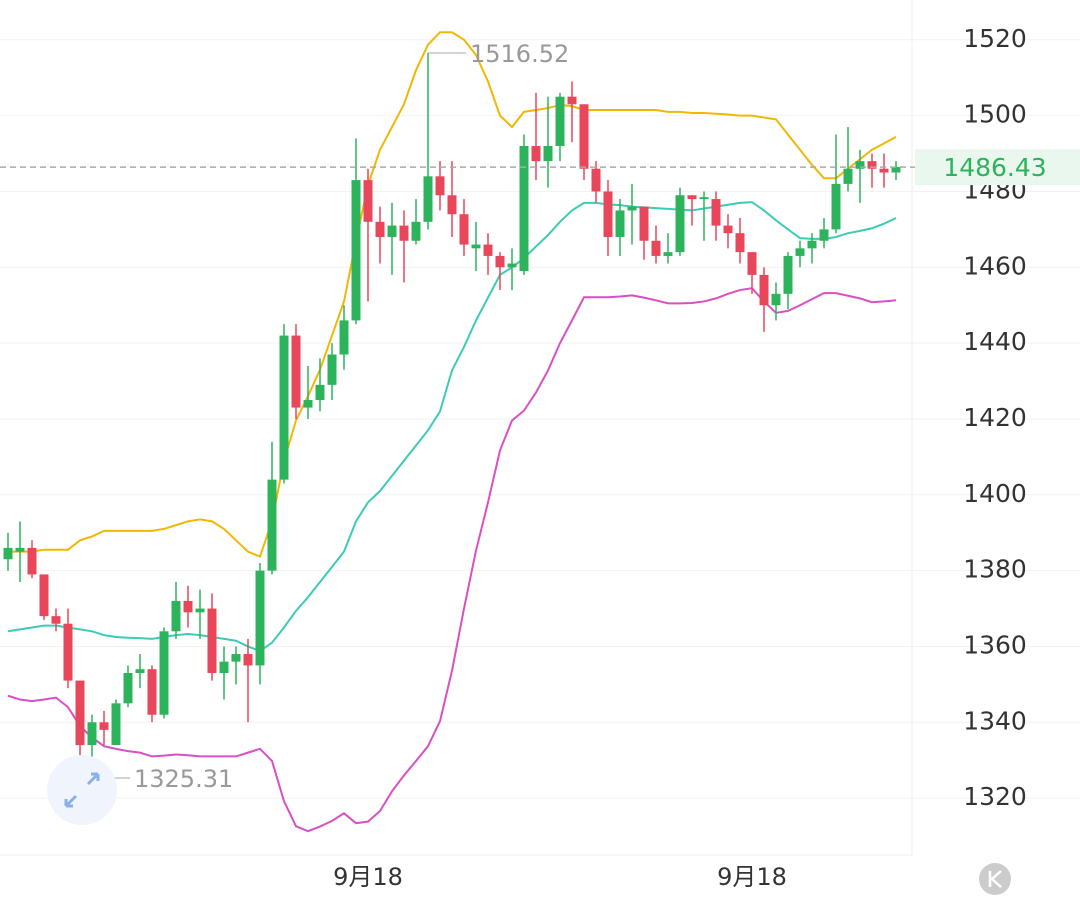 The height and width of the screenshot is (900, 1080). I want to click on y-tick-label: 1500, so click(995, 114).